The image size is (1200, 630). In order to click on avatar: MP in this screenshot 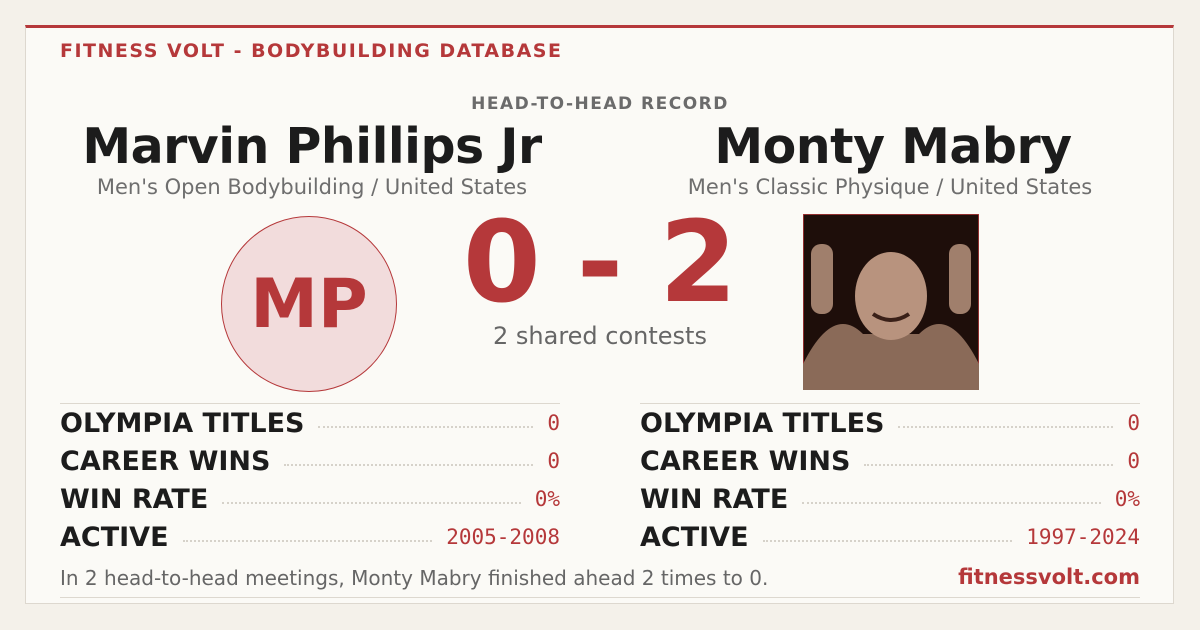, I will do `click(309, 304)`.